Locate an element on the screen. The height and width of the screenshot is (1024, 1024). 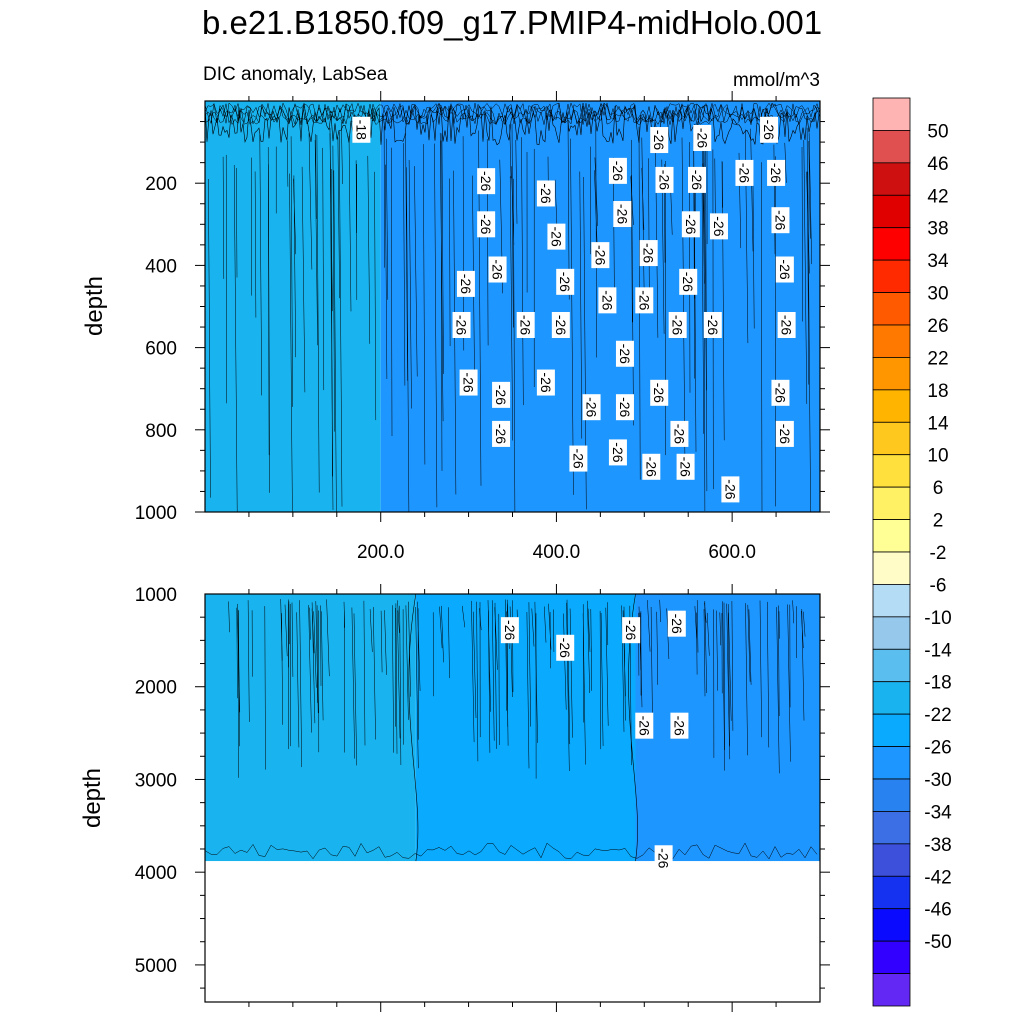
x-tick-label: 400.0 is located at coordinates (557, 552).